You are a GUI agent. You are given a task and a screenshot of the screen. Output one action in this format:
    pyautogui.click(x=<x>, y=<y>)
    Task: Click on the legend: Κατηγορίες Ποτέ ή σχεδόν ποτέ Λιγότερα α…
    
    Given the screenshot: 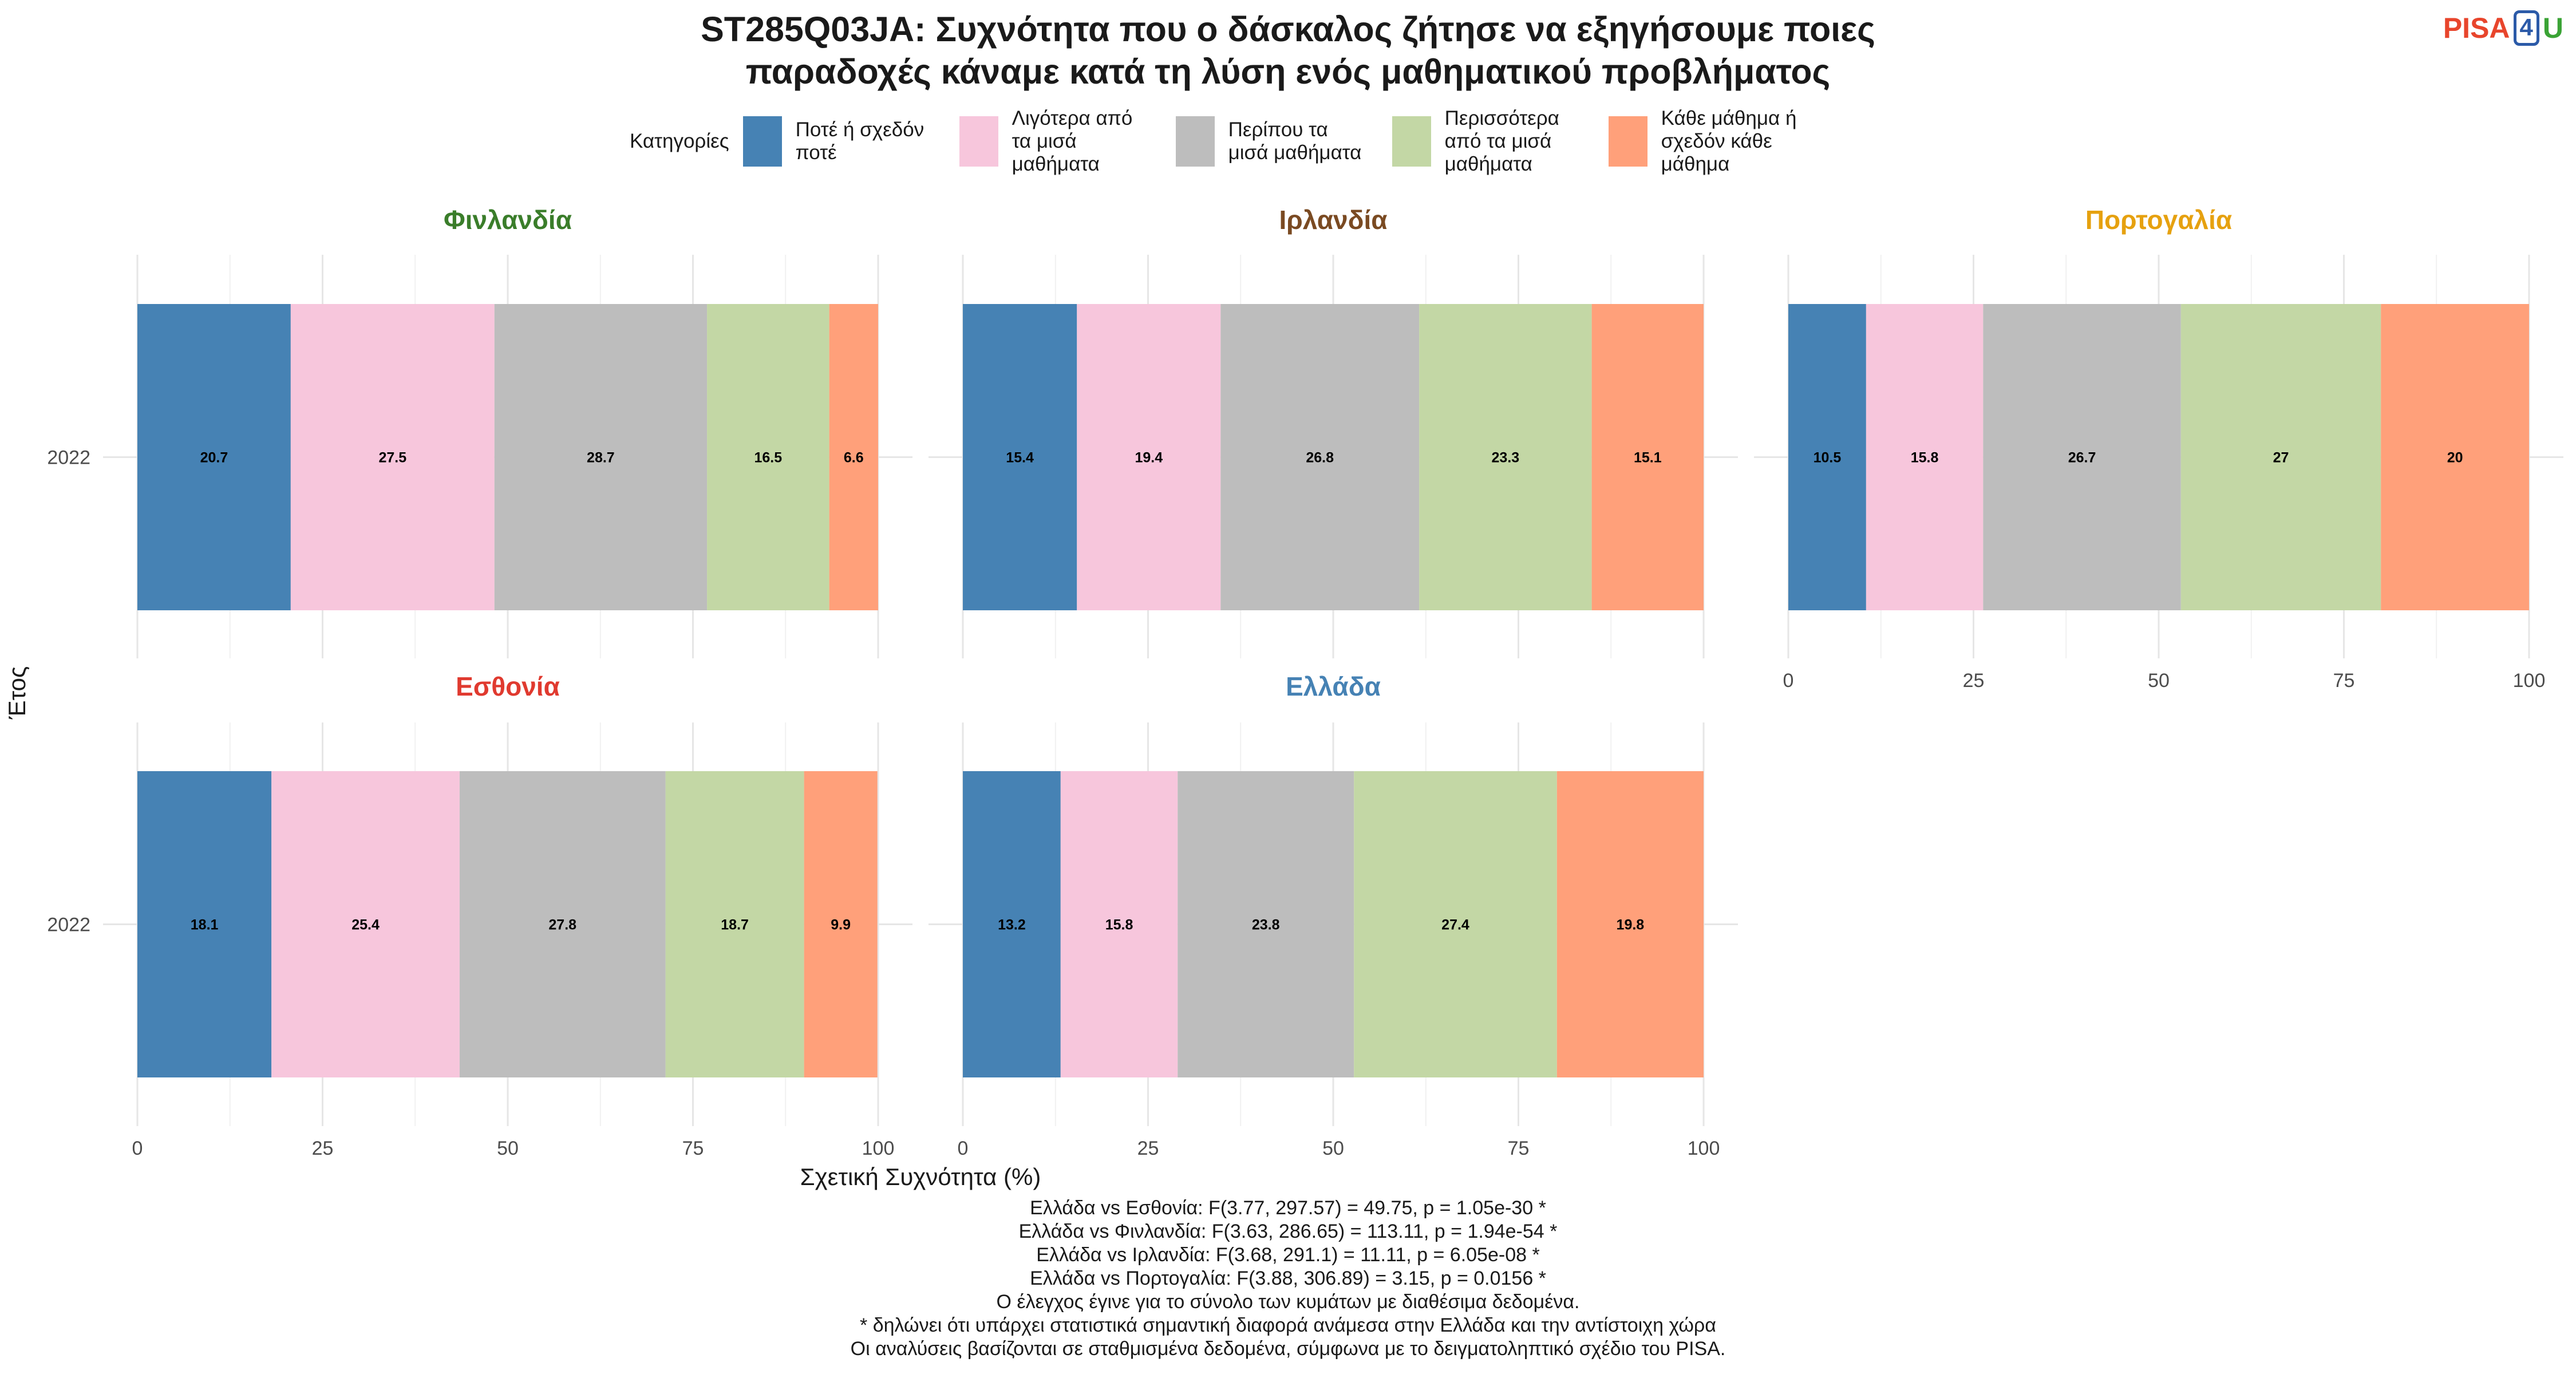 What is the action you would take?
    pyautogui.click(x=1227, y=141)
    